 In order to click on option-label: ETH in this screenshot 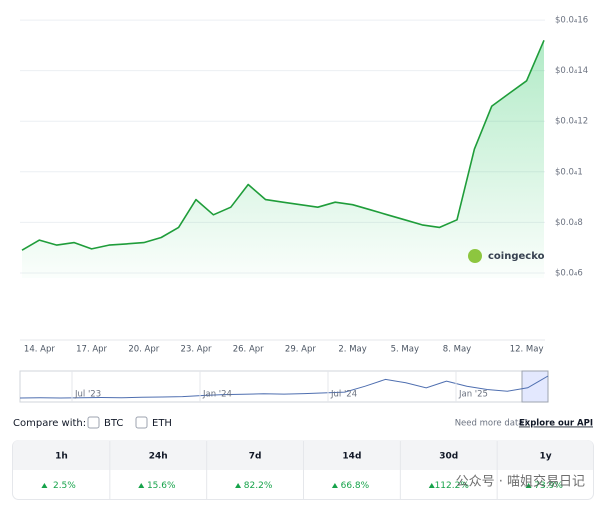, I will do `click(162, 423)`.